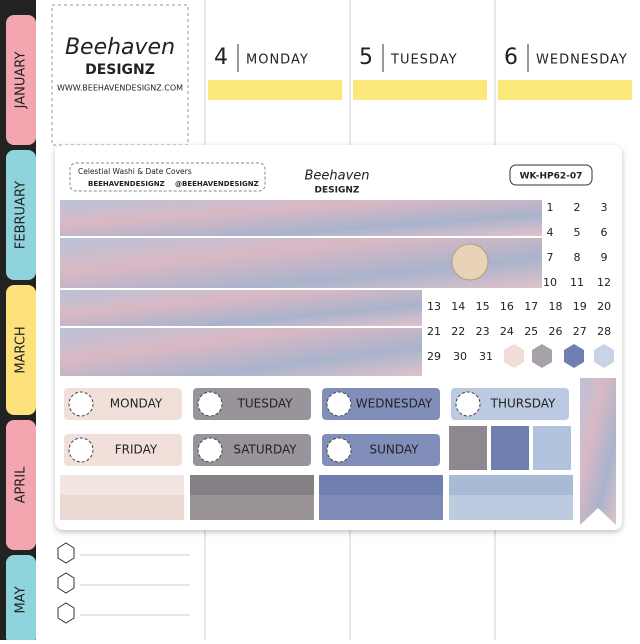 The width and height of the screenshot is (640, 644). Describe the element at coordinates (580, 306) in the screenshot. I see `date-number: 19` at that location.